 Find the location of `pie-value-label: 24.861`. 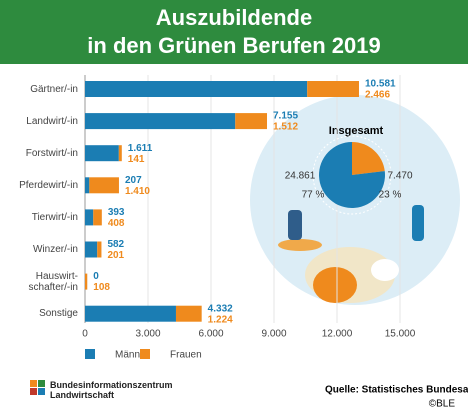

pie-value-label: 24.861 is located at coordinates (300, 176).